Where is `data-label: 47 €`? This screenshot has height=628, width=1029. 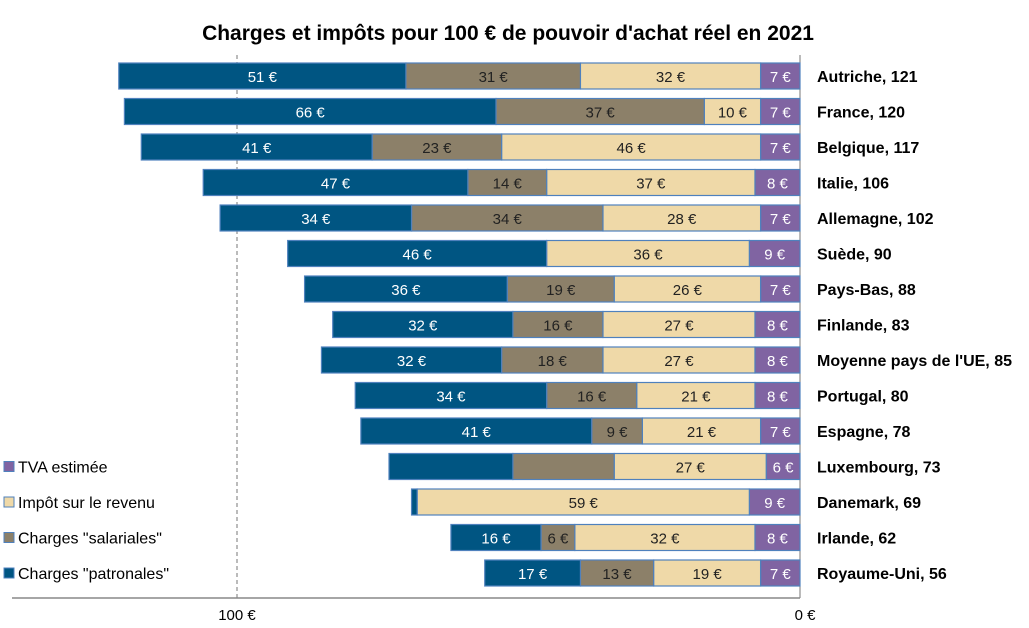
data-label: 47 € is located at coordinates (336, 184).